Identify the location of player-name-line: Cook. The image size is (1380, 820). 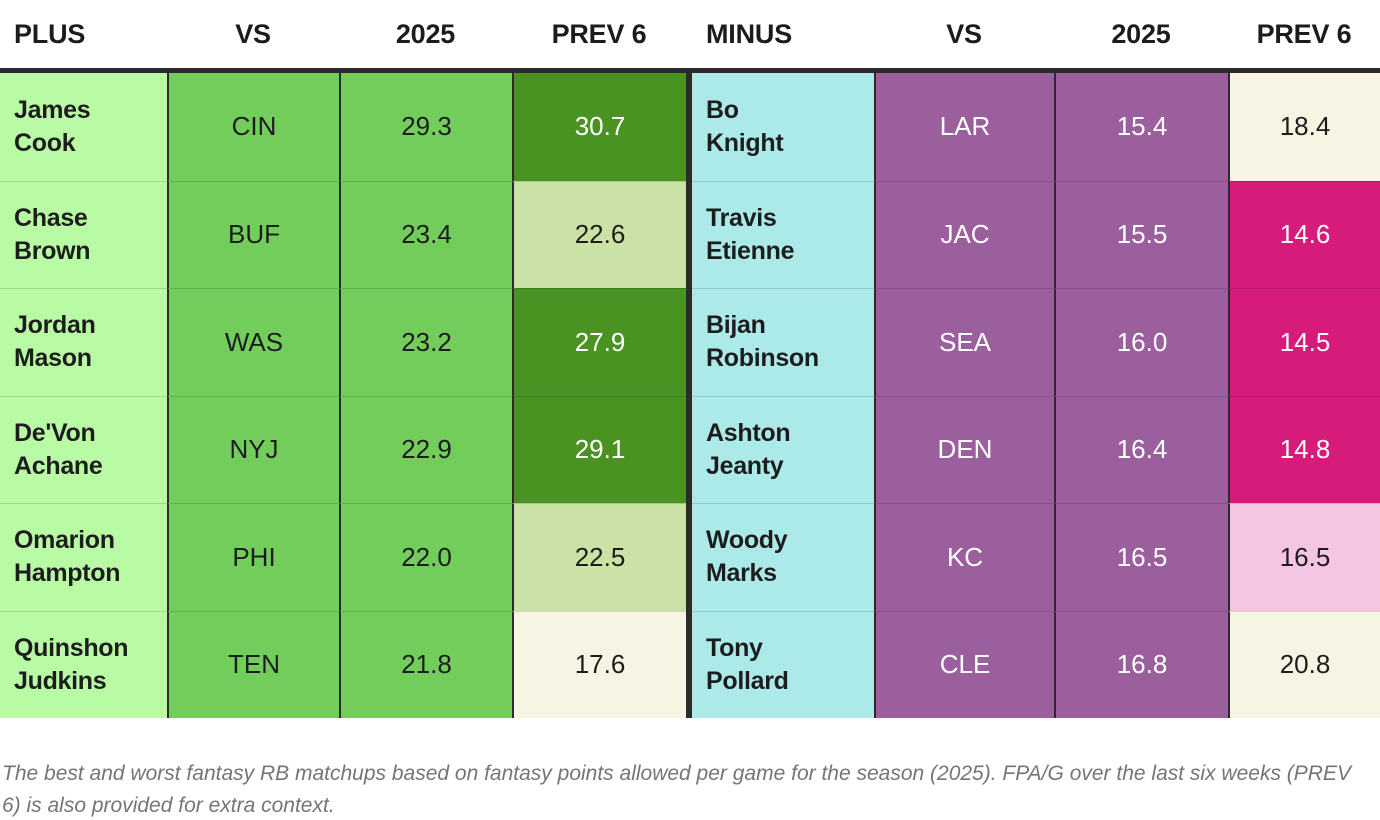
(45, 142).